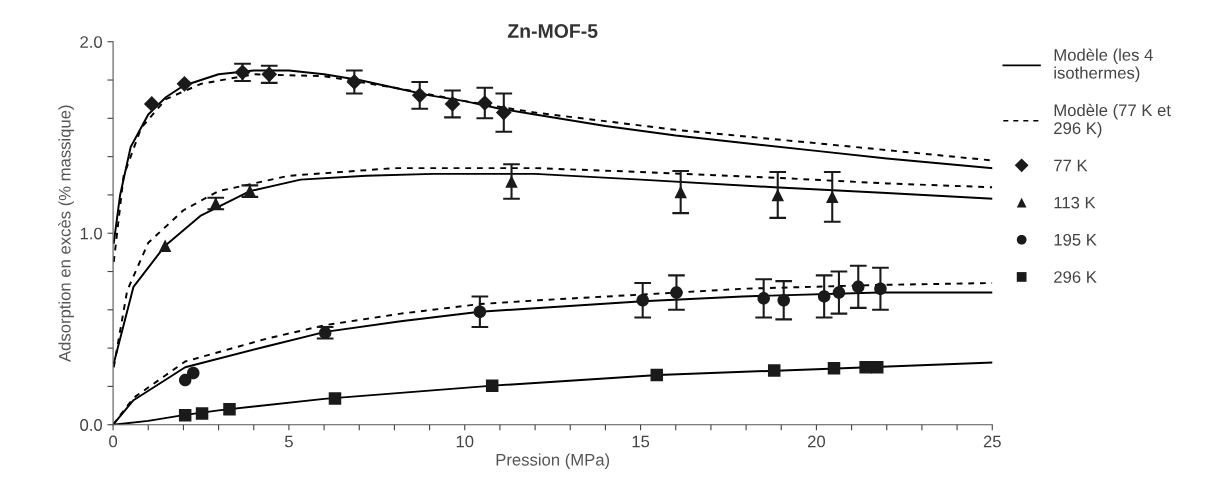 This screenshot has height=491, width=1216. Describe the element at coordinates (1103, 65) in the screenshot. I see `legend-label: Modèle (les 4 isothermes)` at that location.